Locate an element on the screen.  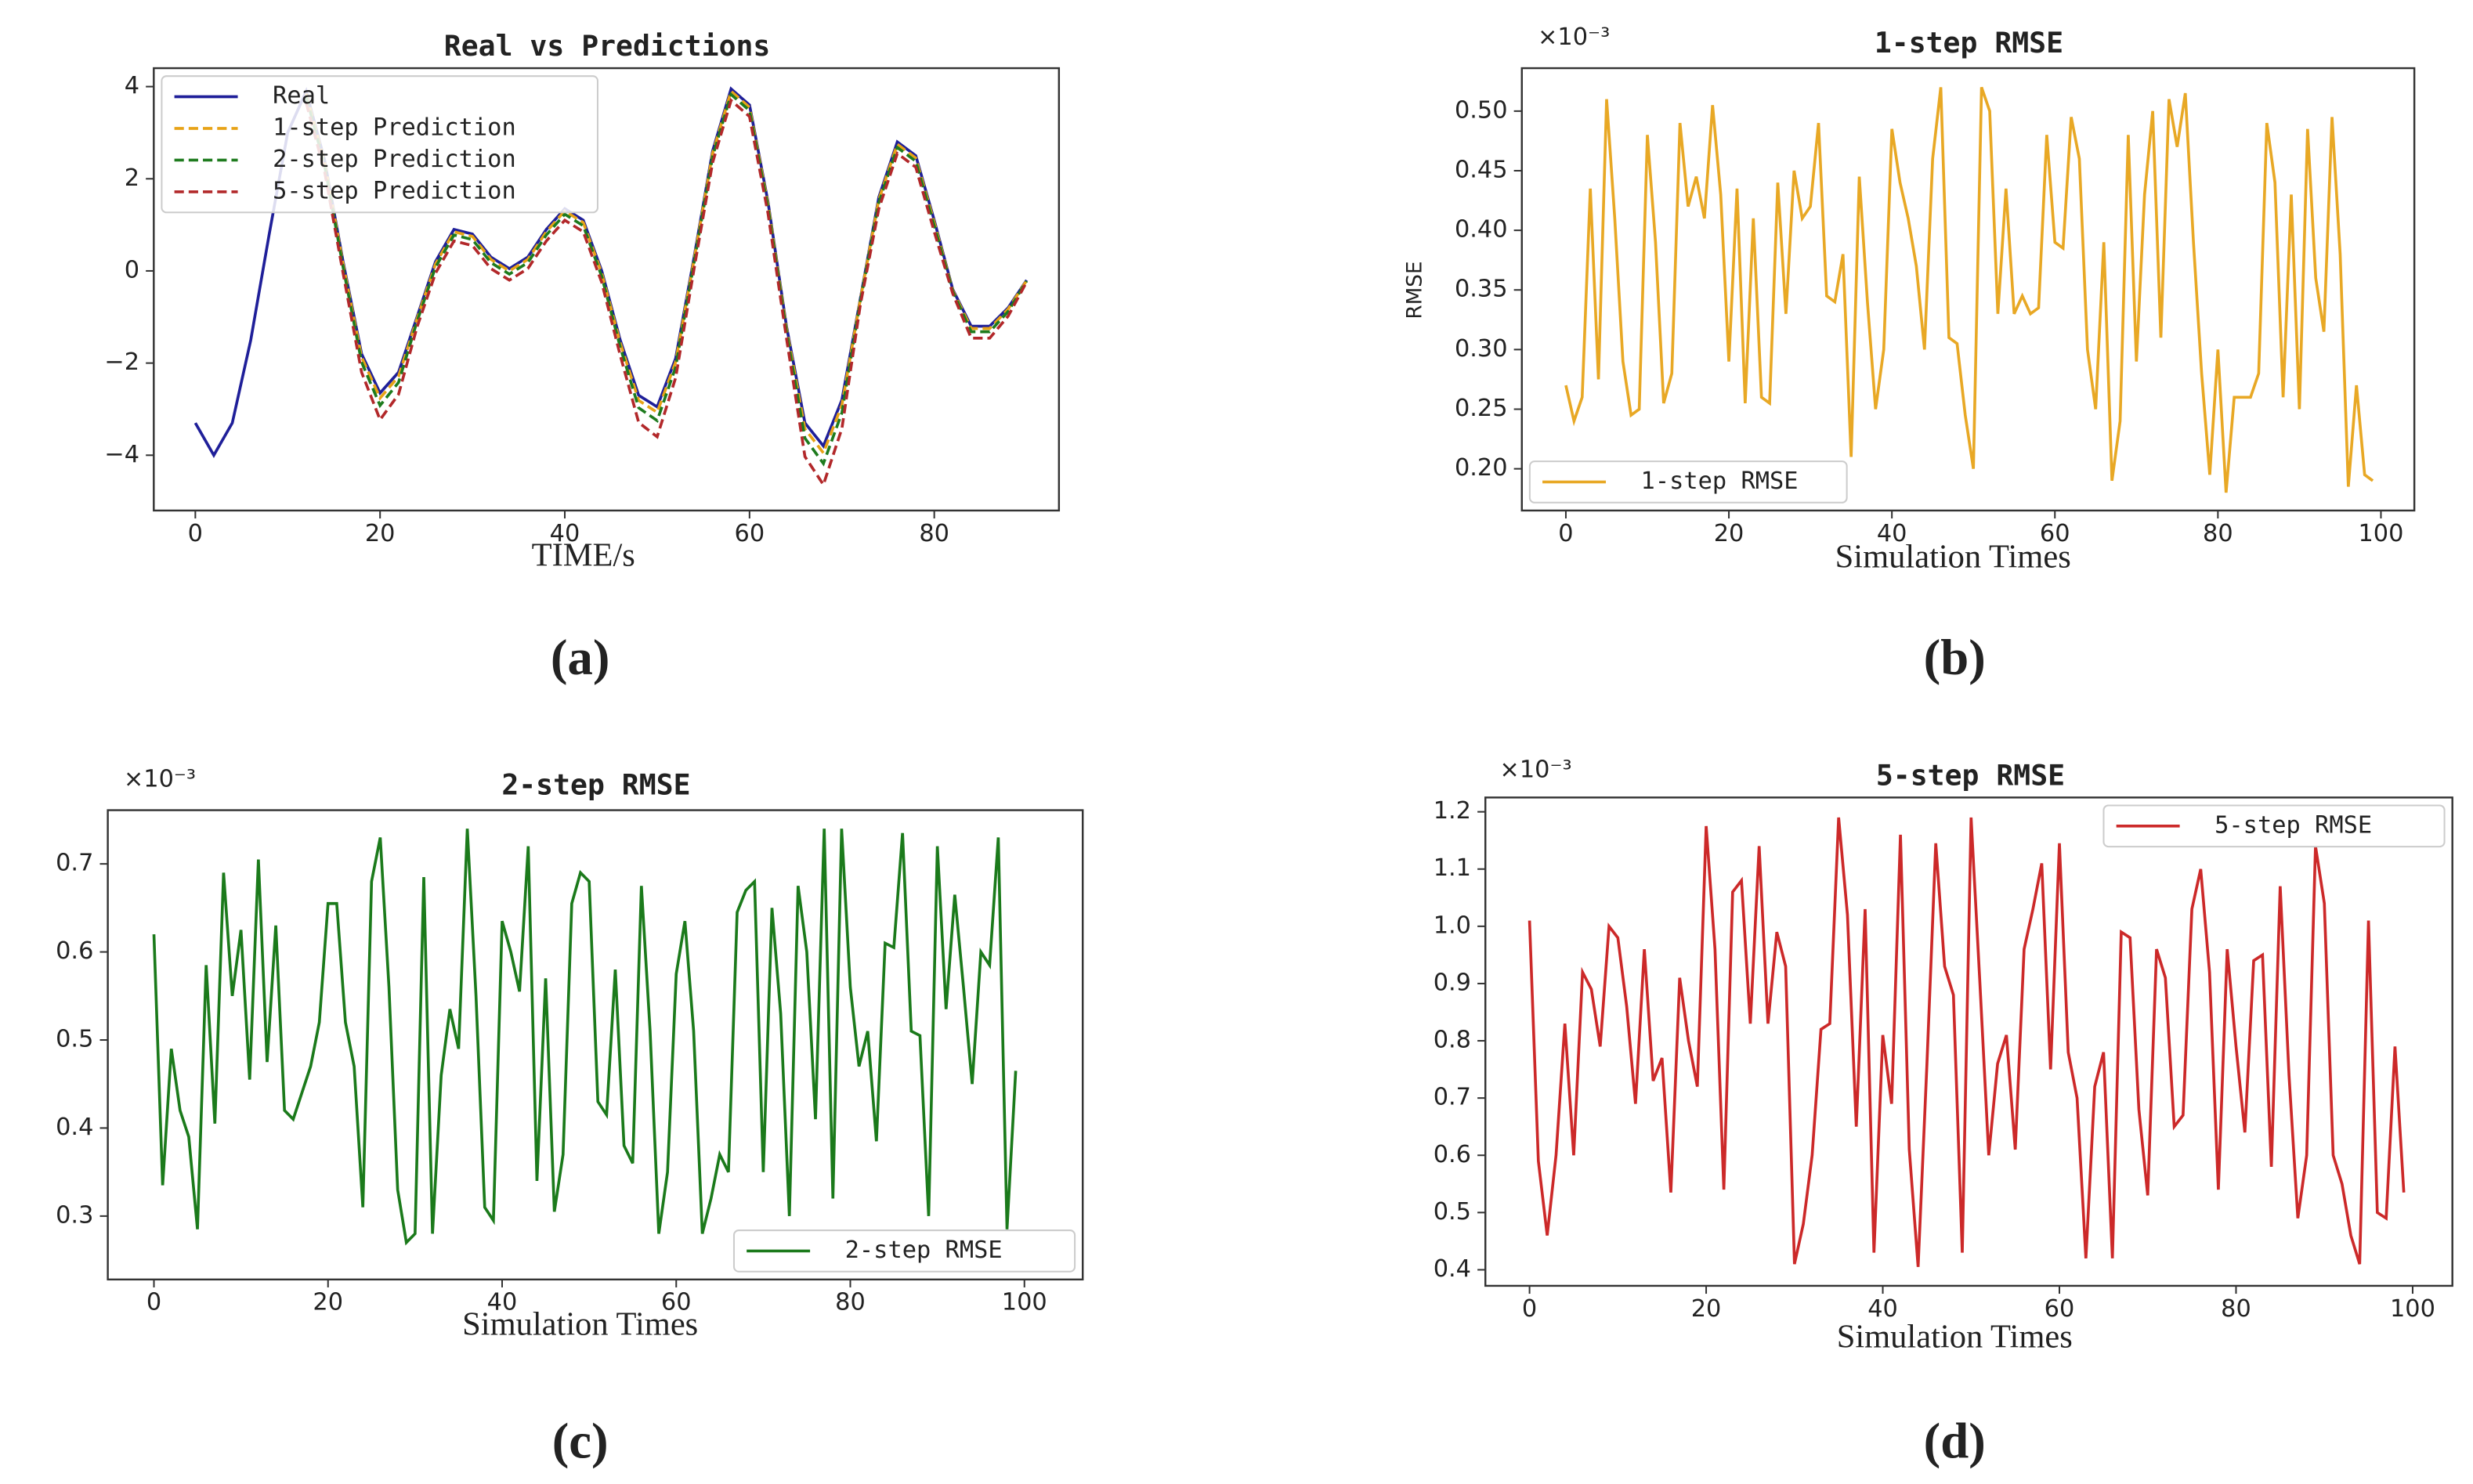
panel-label: (c) is located at coordinates (580, 1441).